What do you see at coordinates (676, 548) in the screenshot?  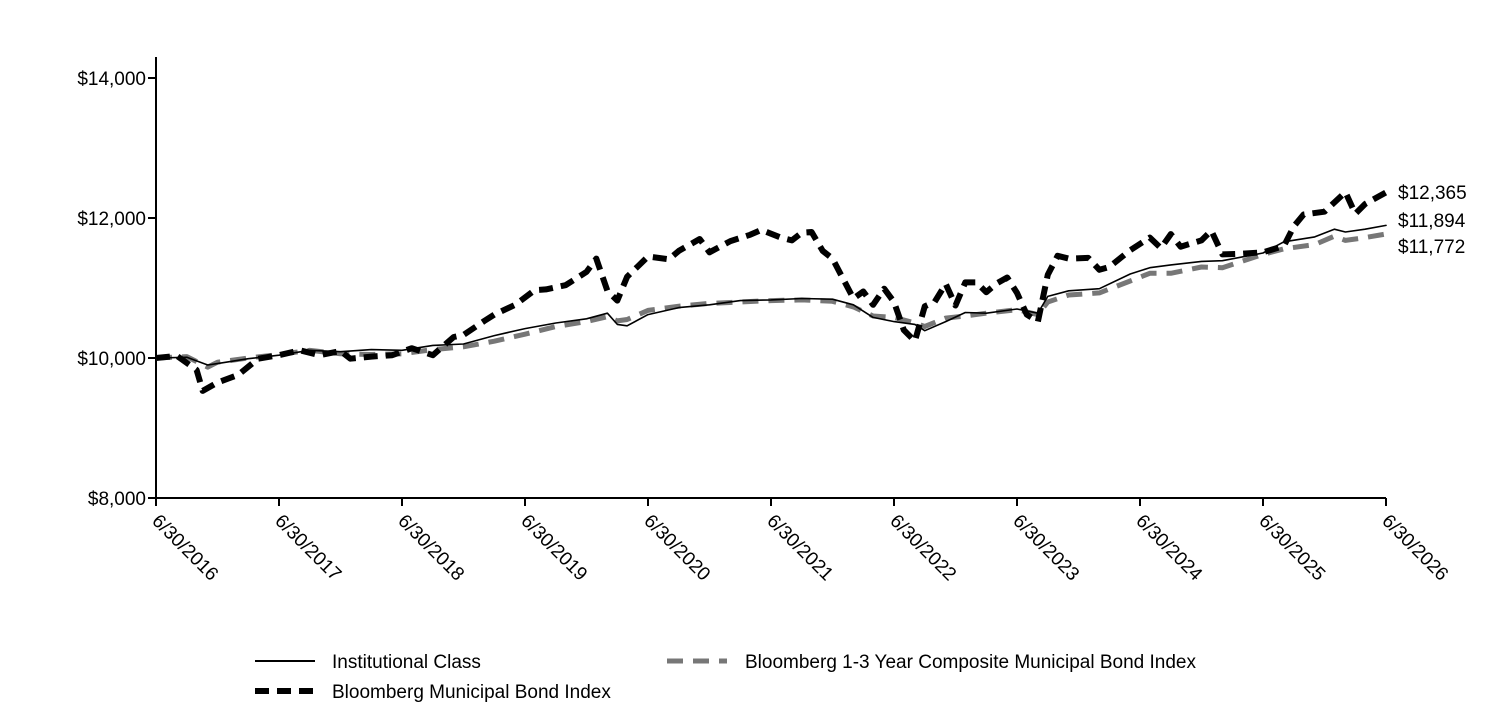 I see `x-tick-label: 6/30/2020` at bounding box center [676, 548].